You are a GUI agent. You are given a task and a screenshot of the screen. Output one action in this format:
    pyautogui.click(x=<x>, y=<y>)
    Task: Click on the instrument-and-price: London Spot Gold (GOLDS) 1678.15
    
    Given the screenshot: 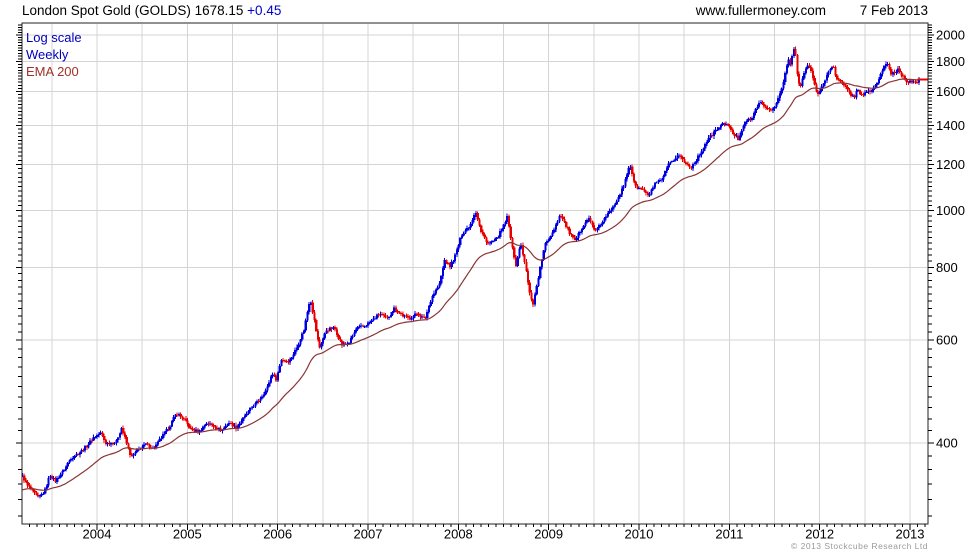 What is the action you would take?
    pyautogui.click(x=133, y=10)
    